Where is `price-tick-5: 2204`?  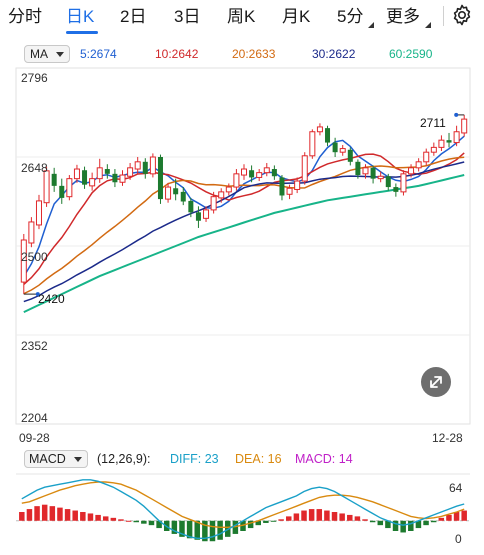
price-tick-5: 2204 is located at coordinates (34, 418).